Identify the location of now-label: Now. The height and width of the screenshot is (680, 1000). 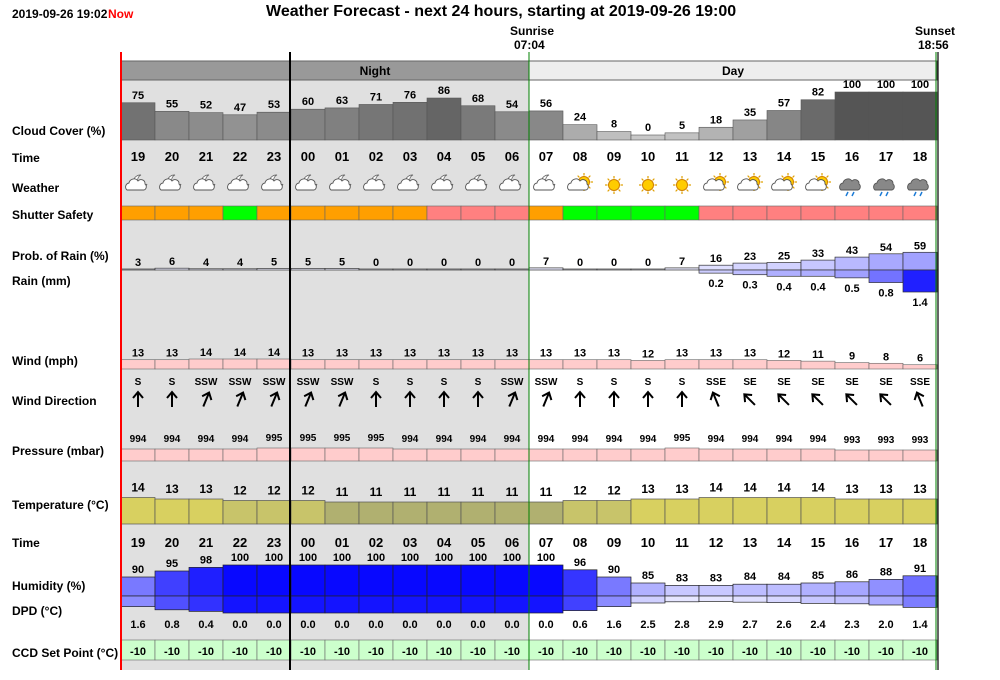
(121, 14).